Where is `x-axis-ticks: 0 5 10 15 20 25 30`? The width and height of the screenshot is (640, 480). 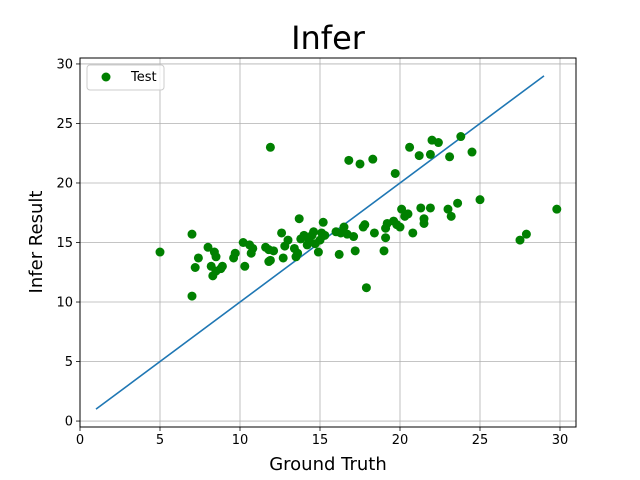
x-axis-ticks: 0 5 10 15 20 25 30 is located at coordinates (322, 437).